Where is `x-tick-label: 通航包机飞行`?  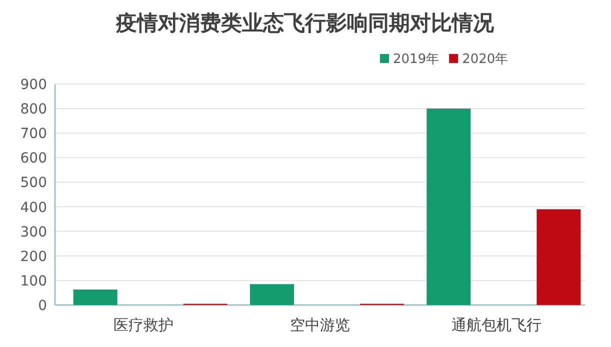
x-tick-label: 通航包机飞行 is located at coordinates (497, 325).